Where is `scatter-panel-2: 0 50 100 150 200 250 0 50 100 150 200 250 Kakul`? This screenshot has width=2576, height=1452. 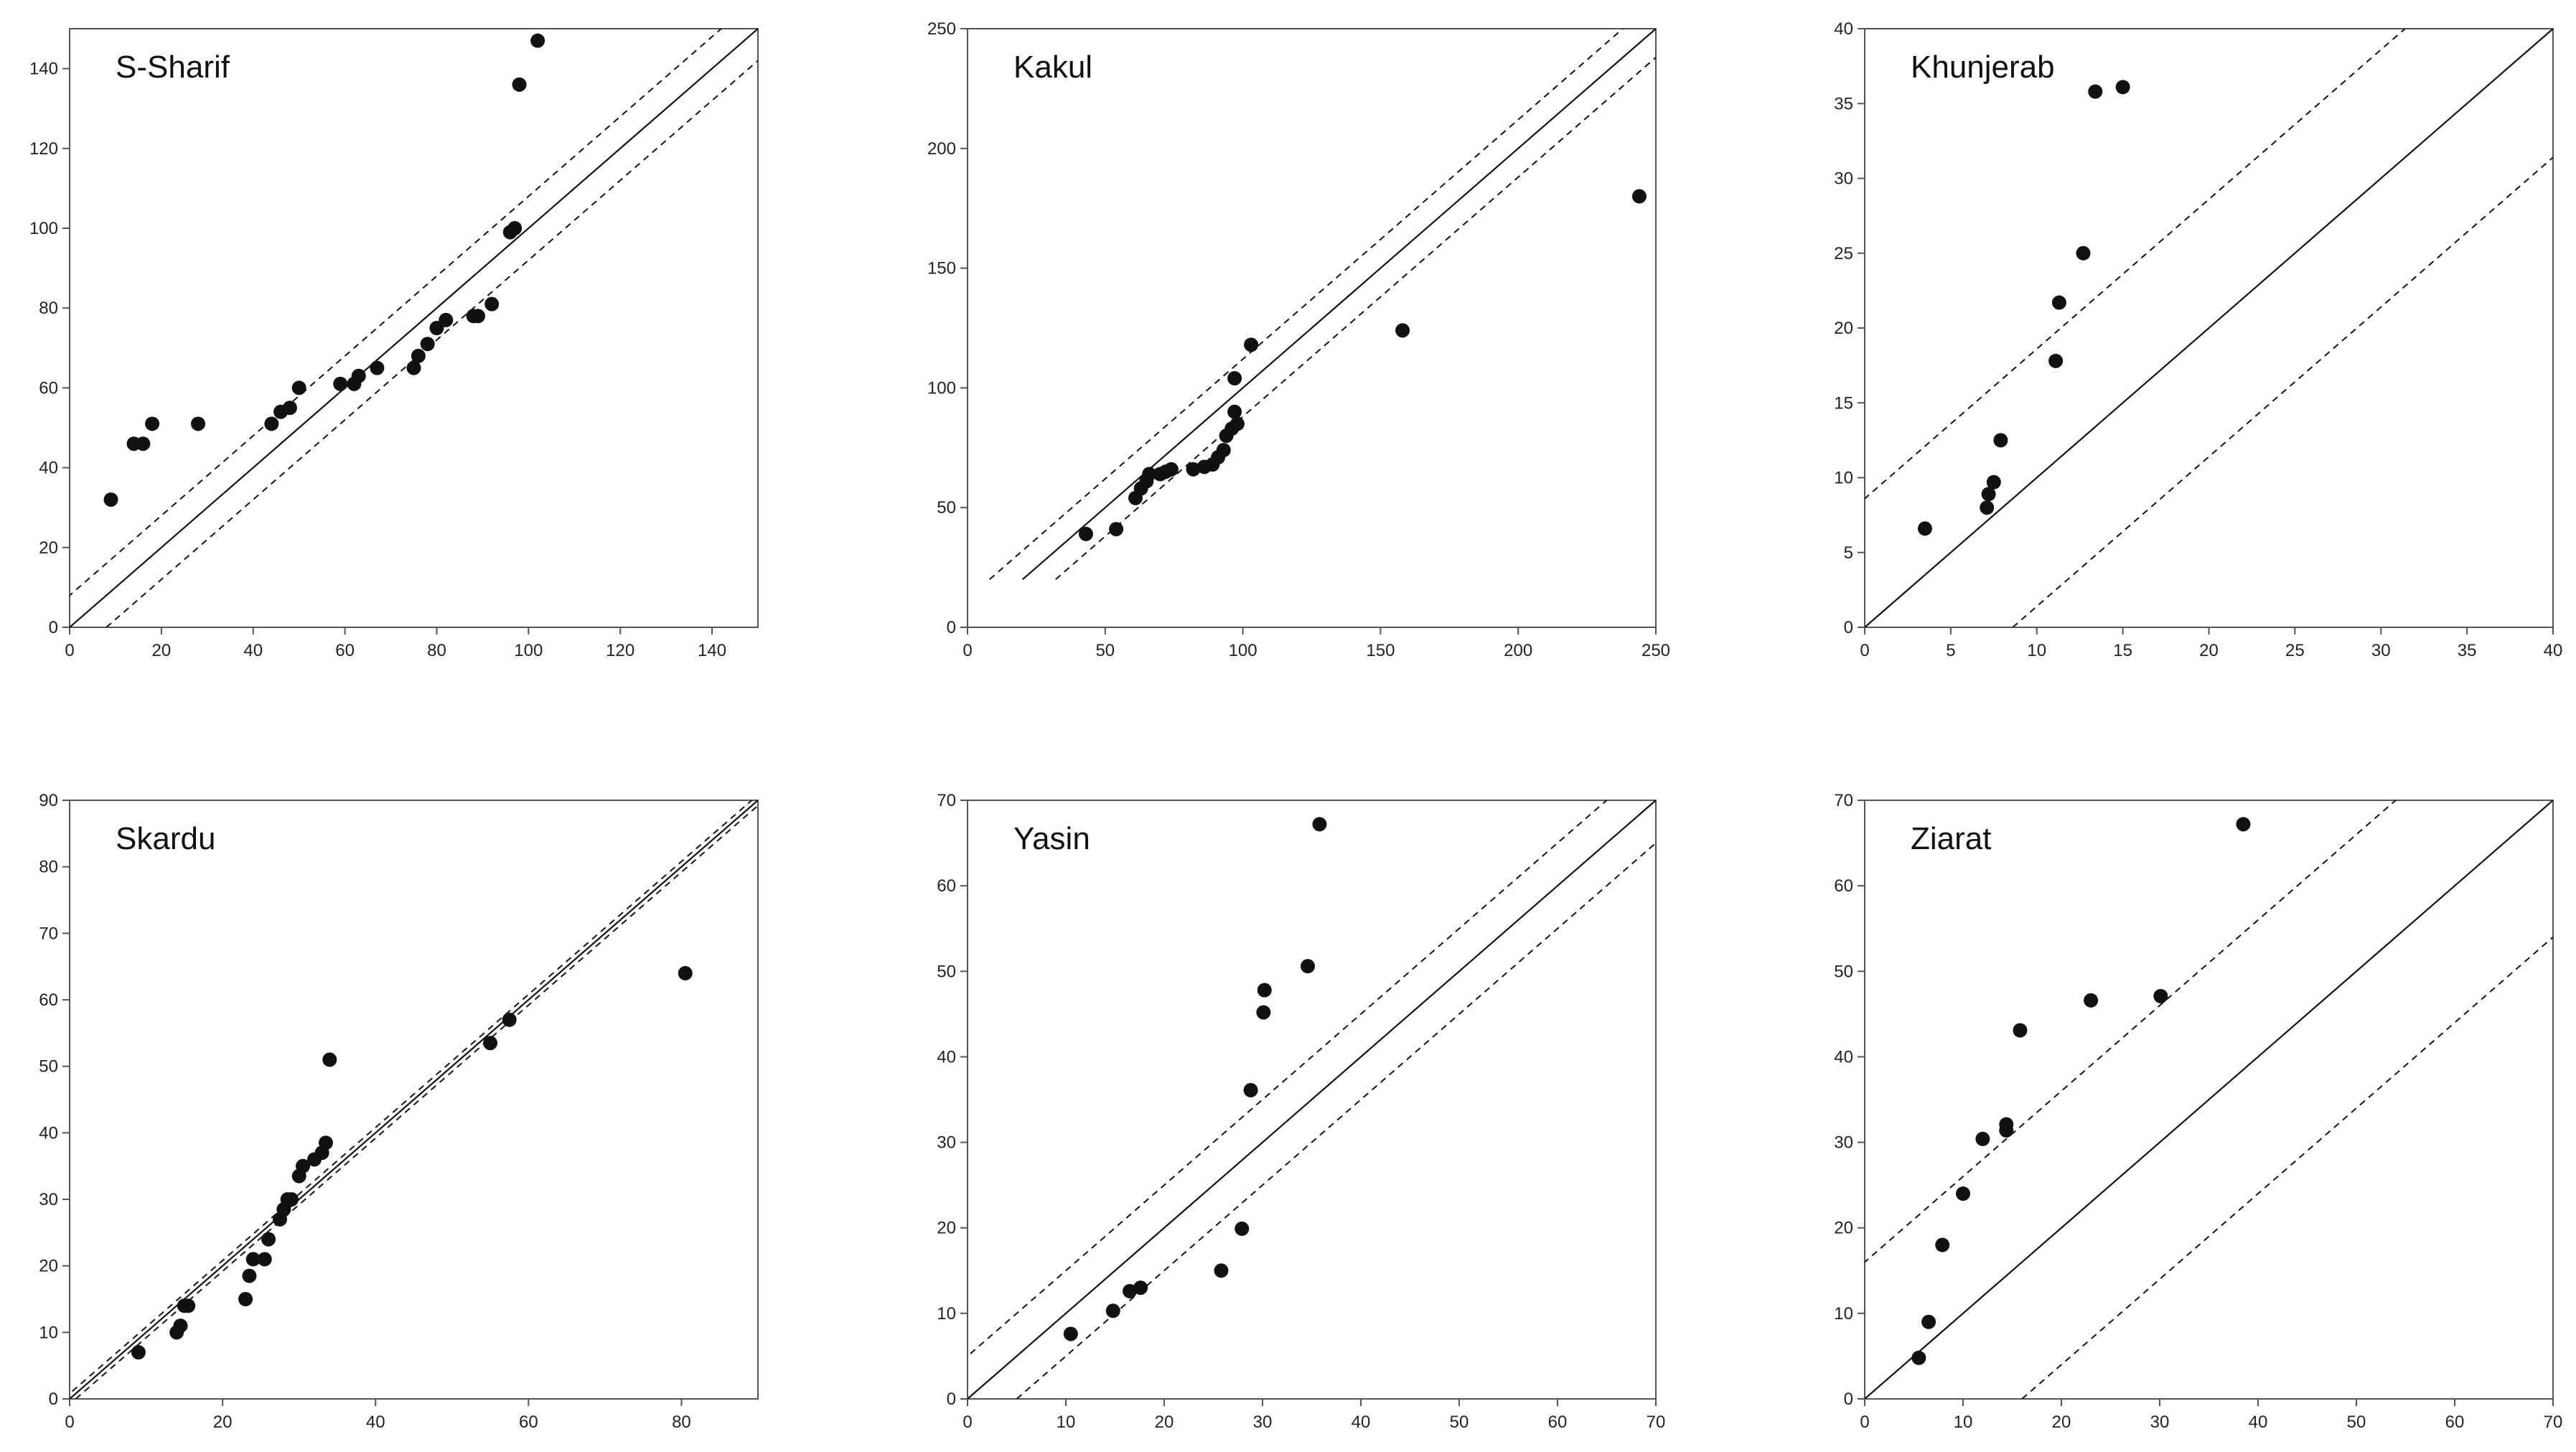
scatter-panel-2: 0 50 100 150 200 250 0 50 100 150 200 250 Kakul is located at coordinates (1298, 339).